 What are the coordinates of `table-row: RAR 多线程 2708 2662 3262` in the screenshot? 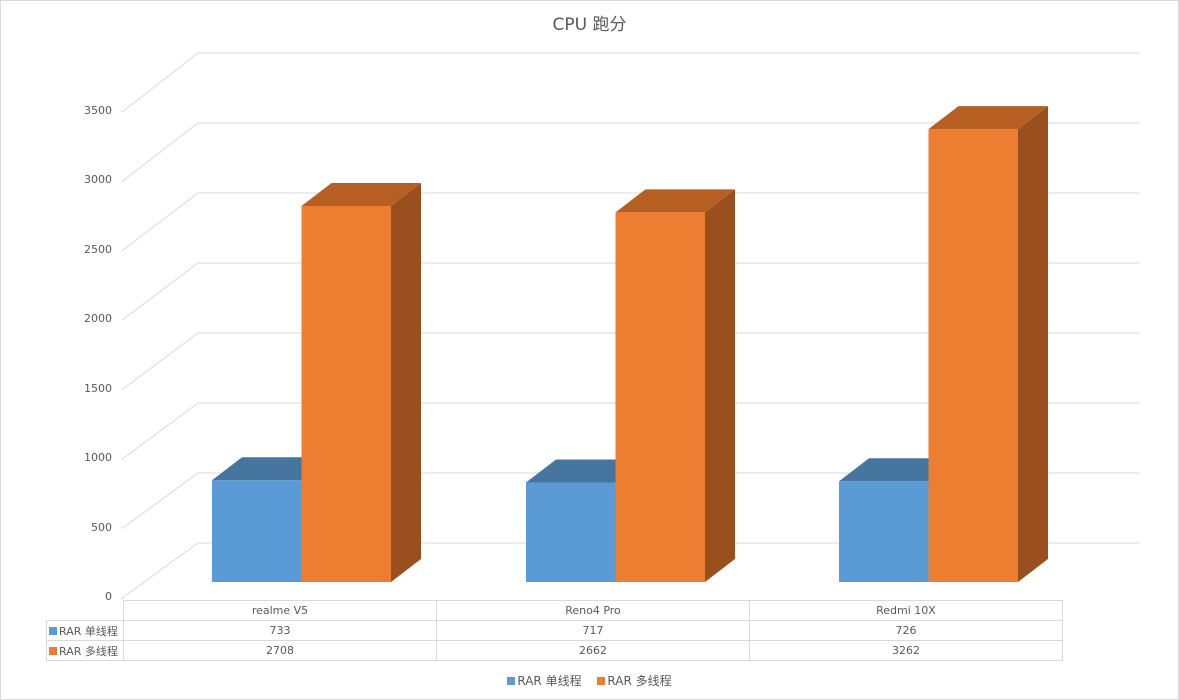 It's located at (554, 650).